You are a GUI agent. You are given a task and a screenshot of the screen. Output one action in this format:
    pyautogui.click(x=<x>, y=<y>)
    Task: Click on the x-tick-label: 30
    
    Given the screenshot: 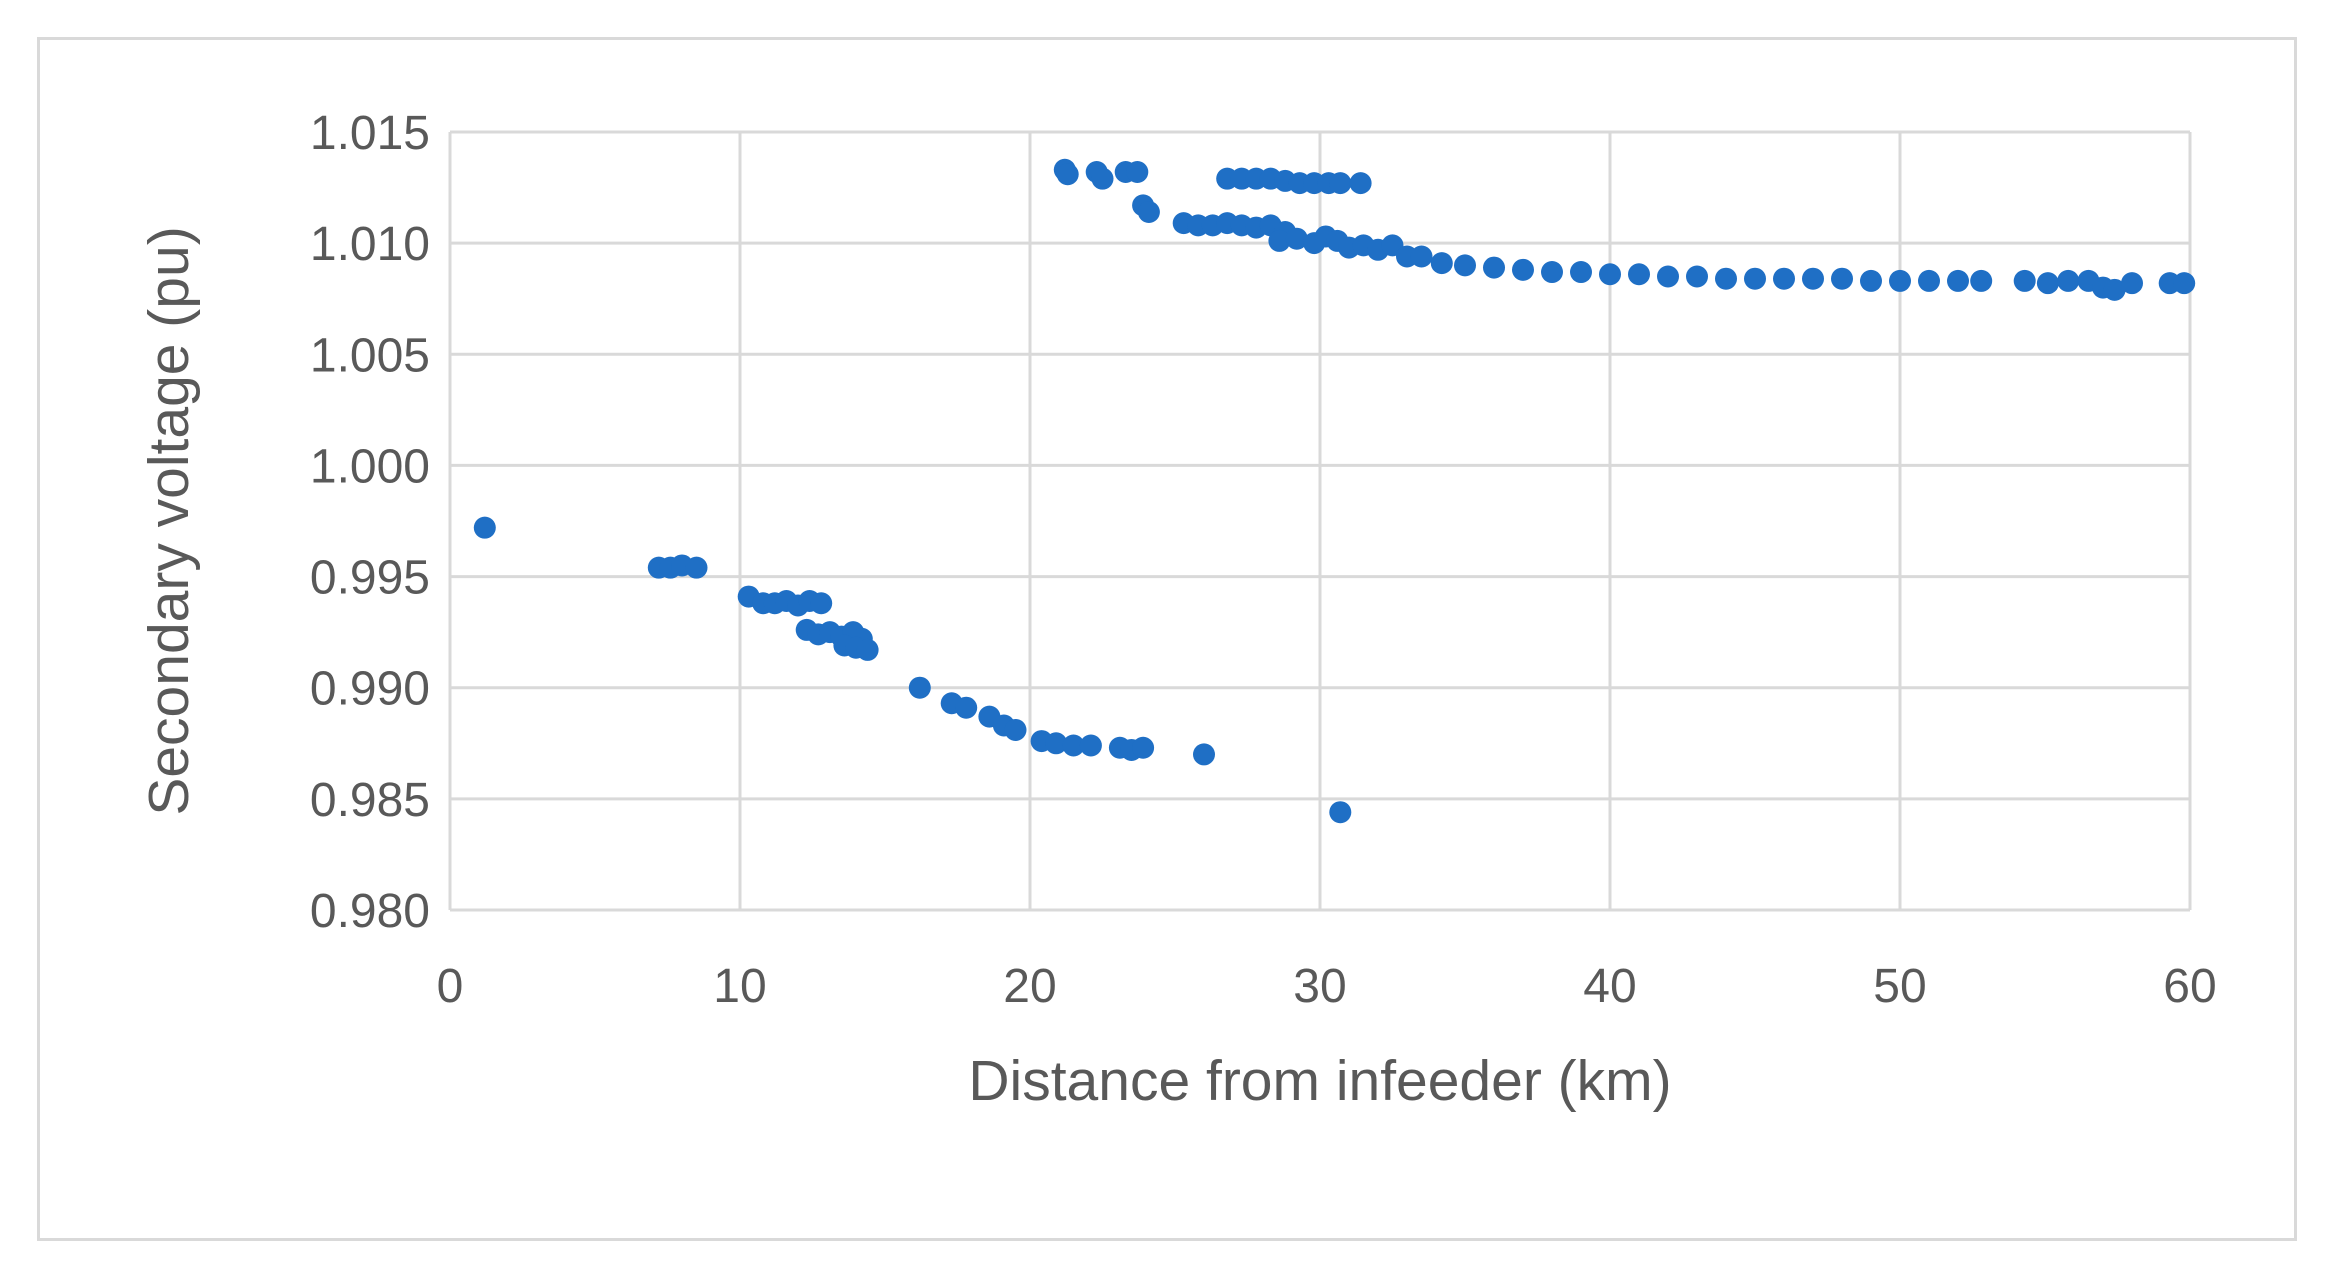 What is the action you would take?
    pyautogui.click(x=1319, y=986)
    